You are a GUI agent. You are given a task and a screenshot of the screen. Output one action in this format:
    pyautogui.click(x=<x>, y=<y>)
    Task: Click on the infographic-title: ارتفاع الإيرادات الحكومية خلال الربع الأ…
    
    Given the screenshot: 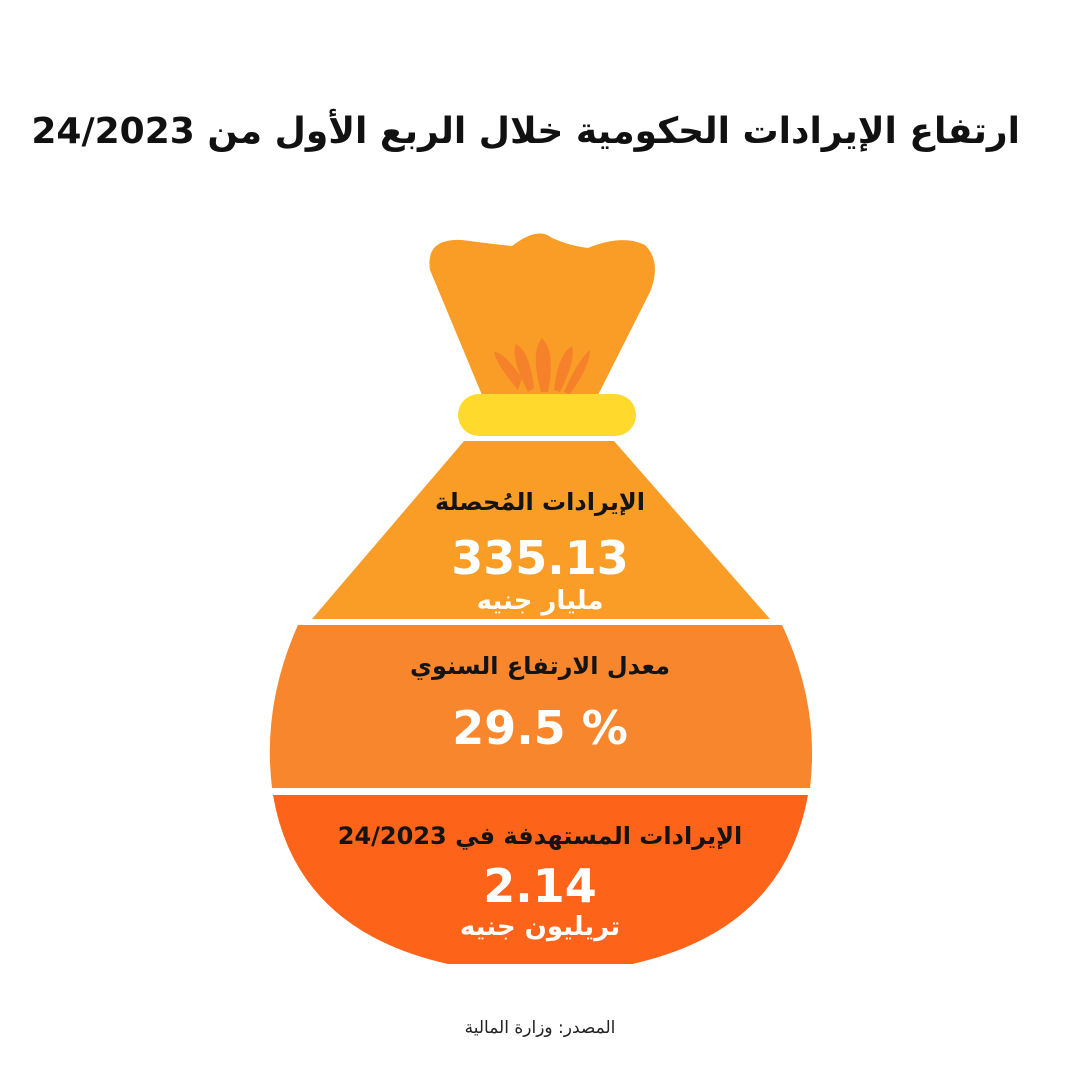 What is the action you would take?
    pyautogui.click(x=525, y=131)
    